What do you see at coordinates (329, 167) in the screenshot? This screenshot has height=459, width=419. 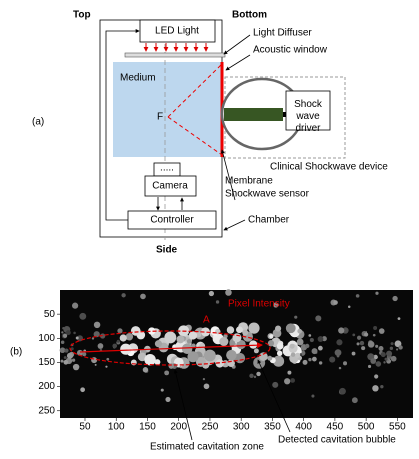 I see `device-label: Clinical Shockwave device` at bounding box center [329, 167].